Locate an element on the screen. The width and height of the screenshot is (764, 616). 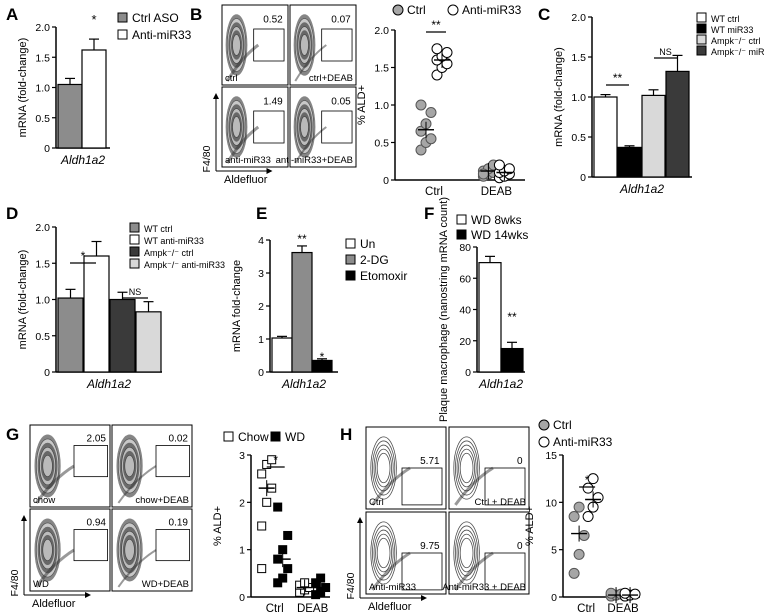
panel-e-bar is located at coordinates (302, 312).